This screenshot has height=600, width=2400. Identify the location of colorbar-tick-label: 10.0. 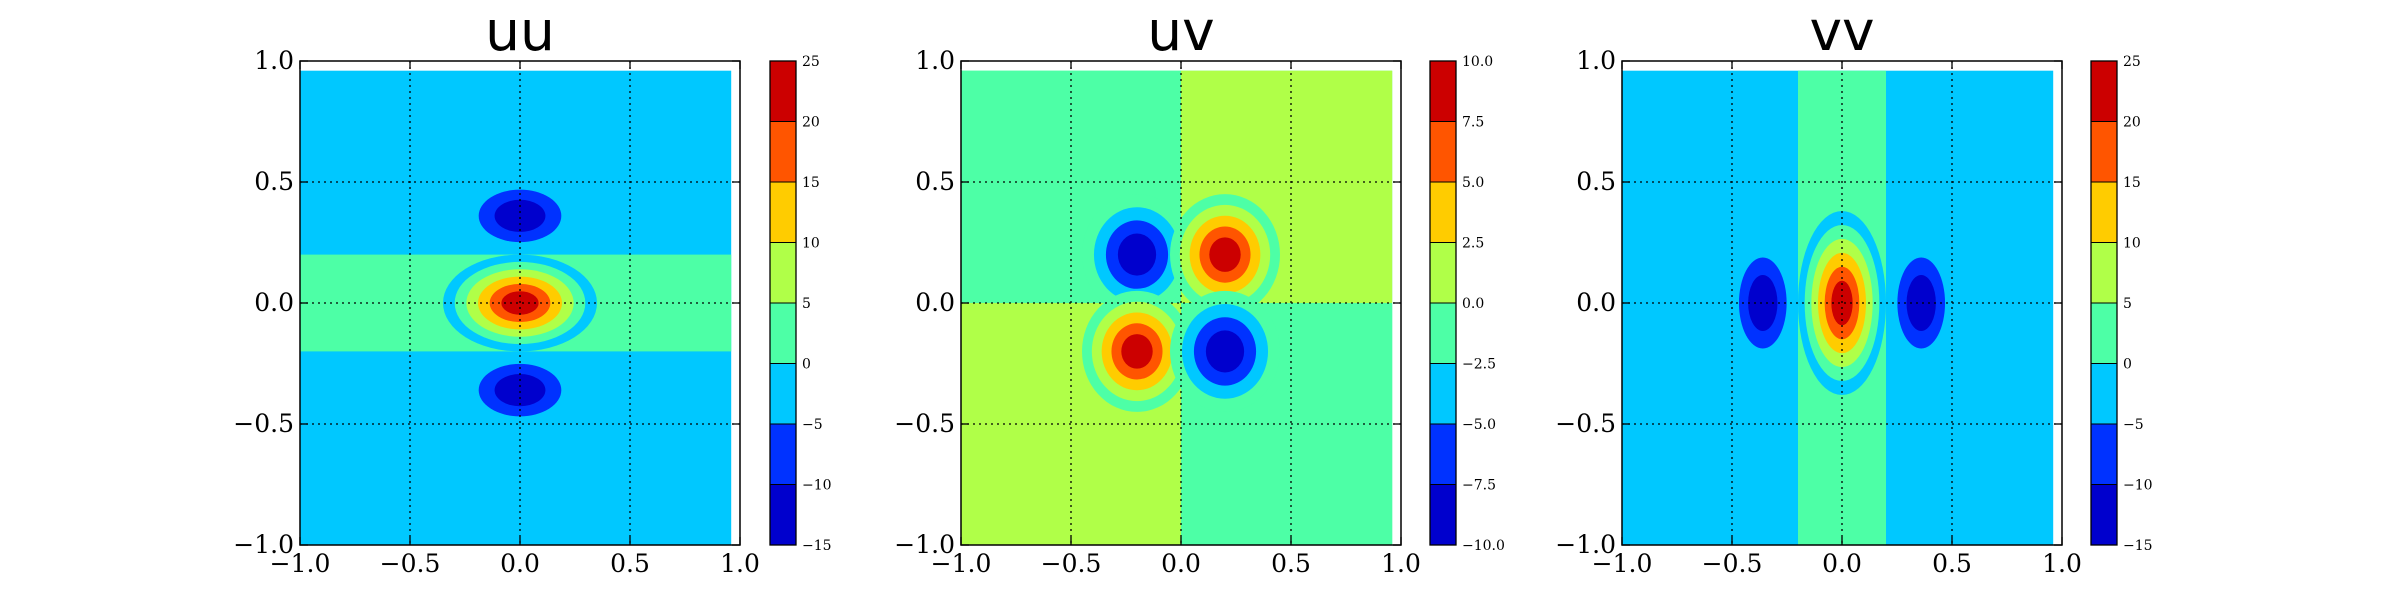
(1477, 62).